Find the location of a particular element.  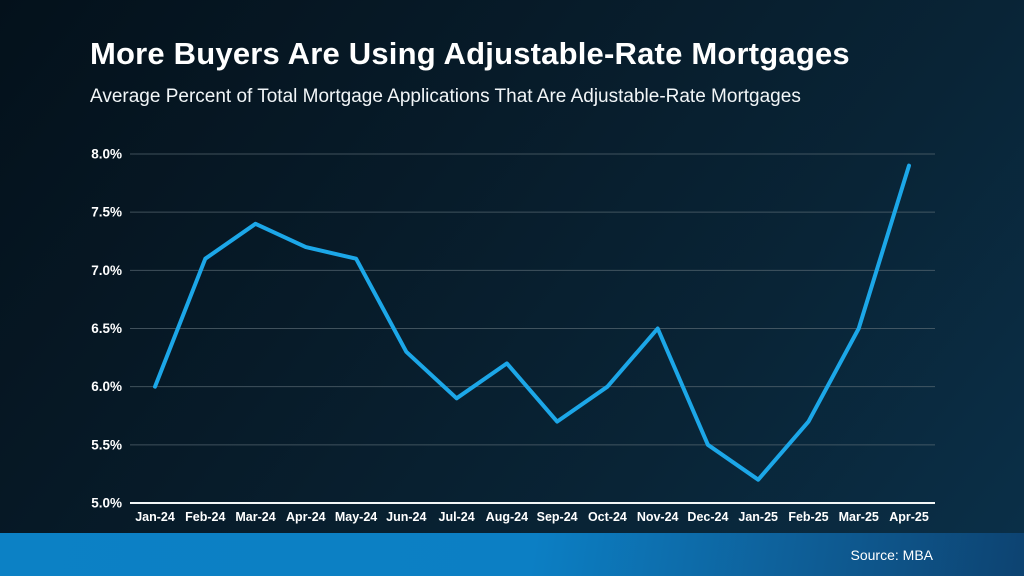

y-tick-label: 6.5% is located at coordinates (106, 328).